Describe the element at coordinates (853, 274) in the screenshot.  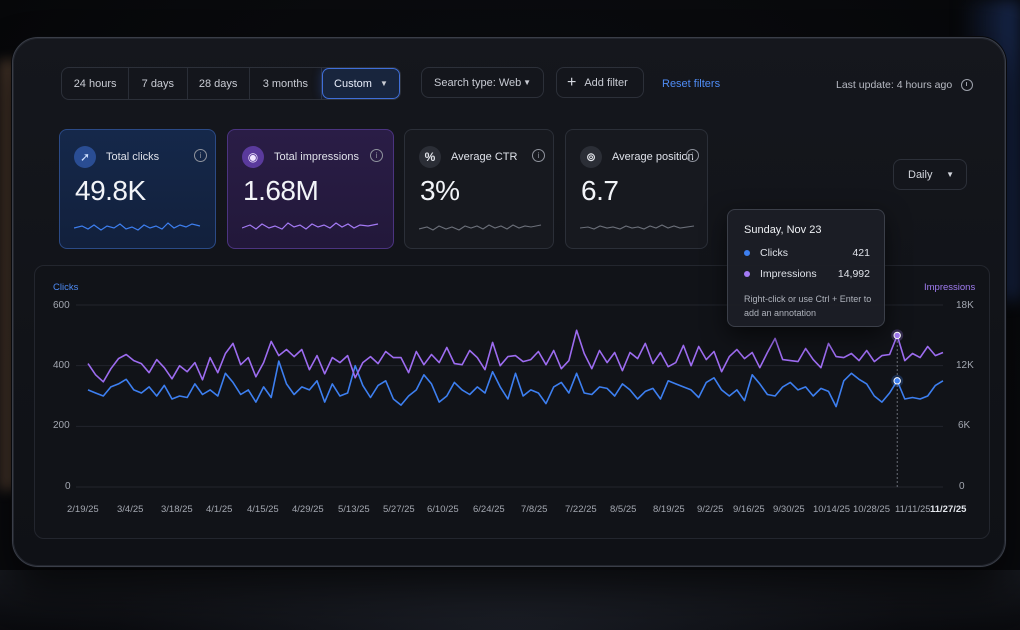
I see `tooltip-impressions-value: 14,992` at that location.